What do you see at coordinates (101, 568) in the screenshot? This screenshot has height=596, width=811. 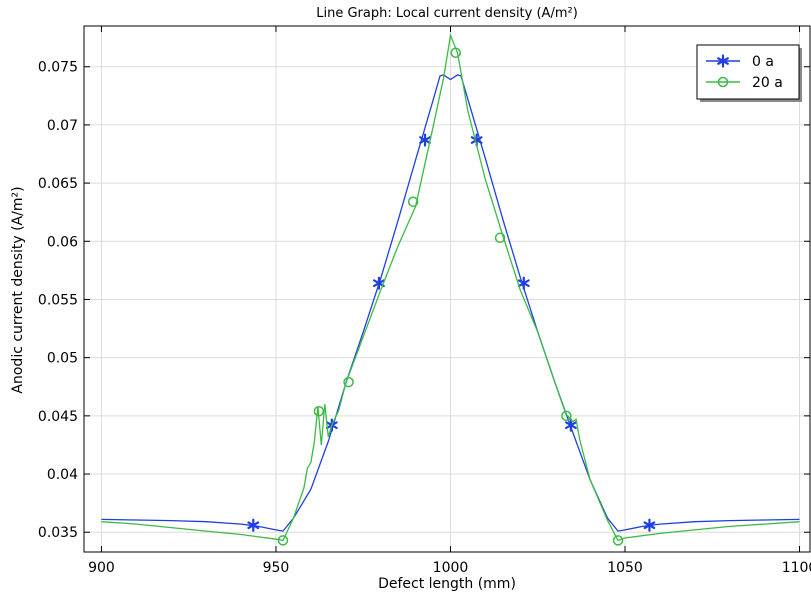 I see `x-tick-label: 900` at bounding box center [101, 568].